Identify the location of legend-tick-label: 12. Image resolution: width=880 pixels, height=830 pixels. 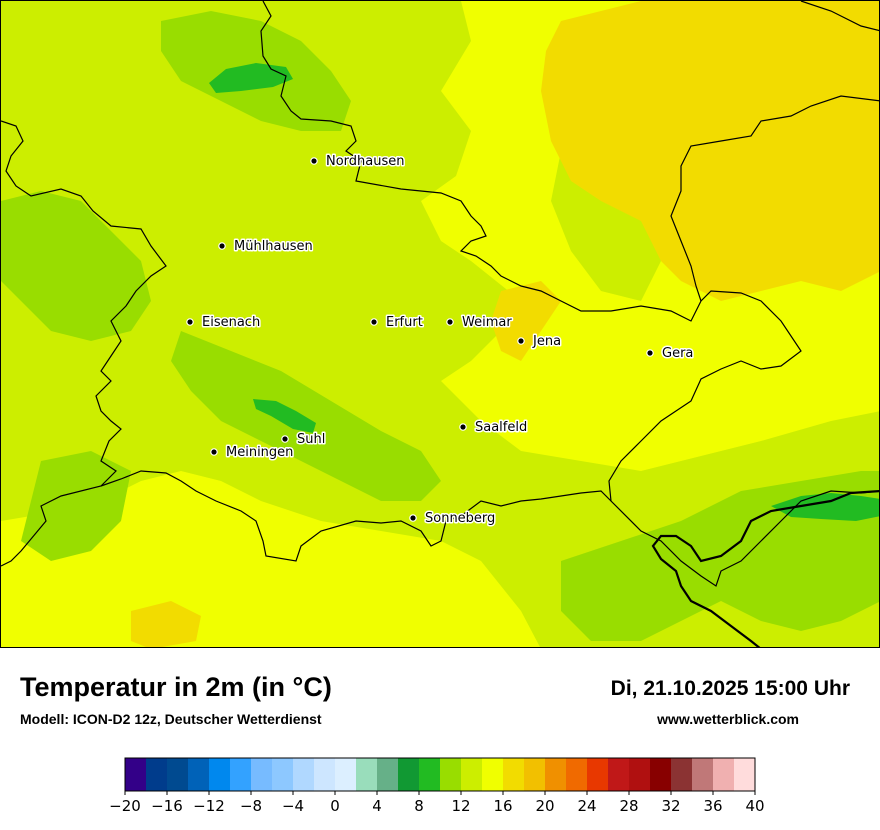
(460, 806).